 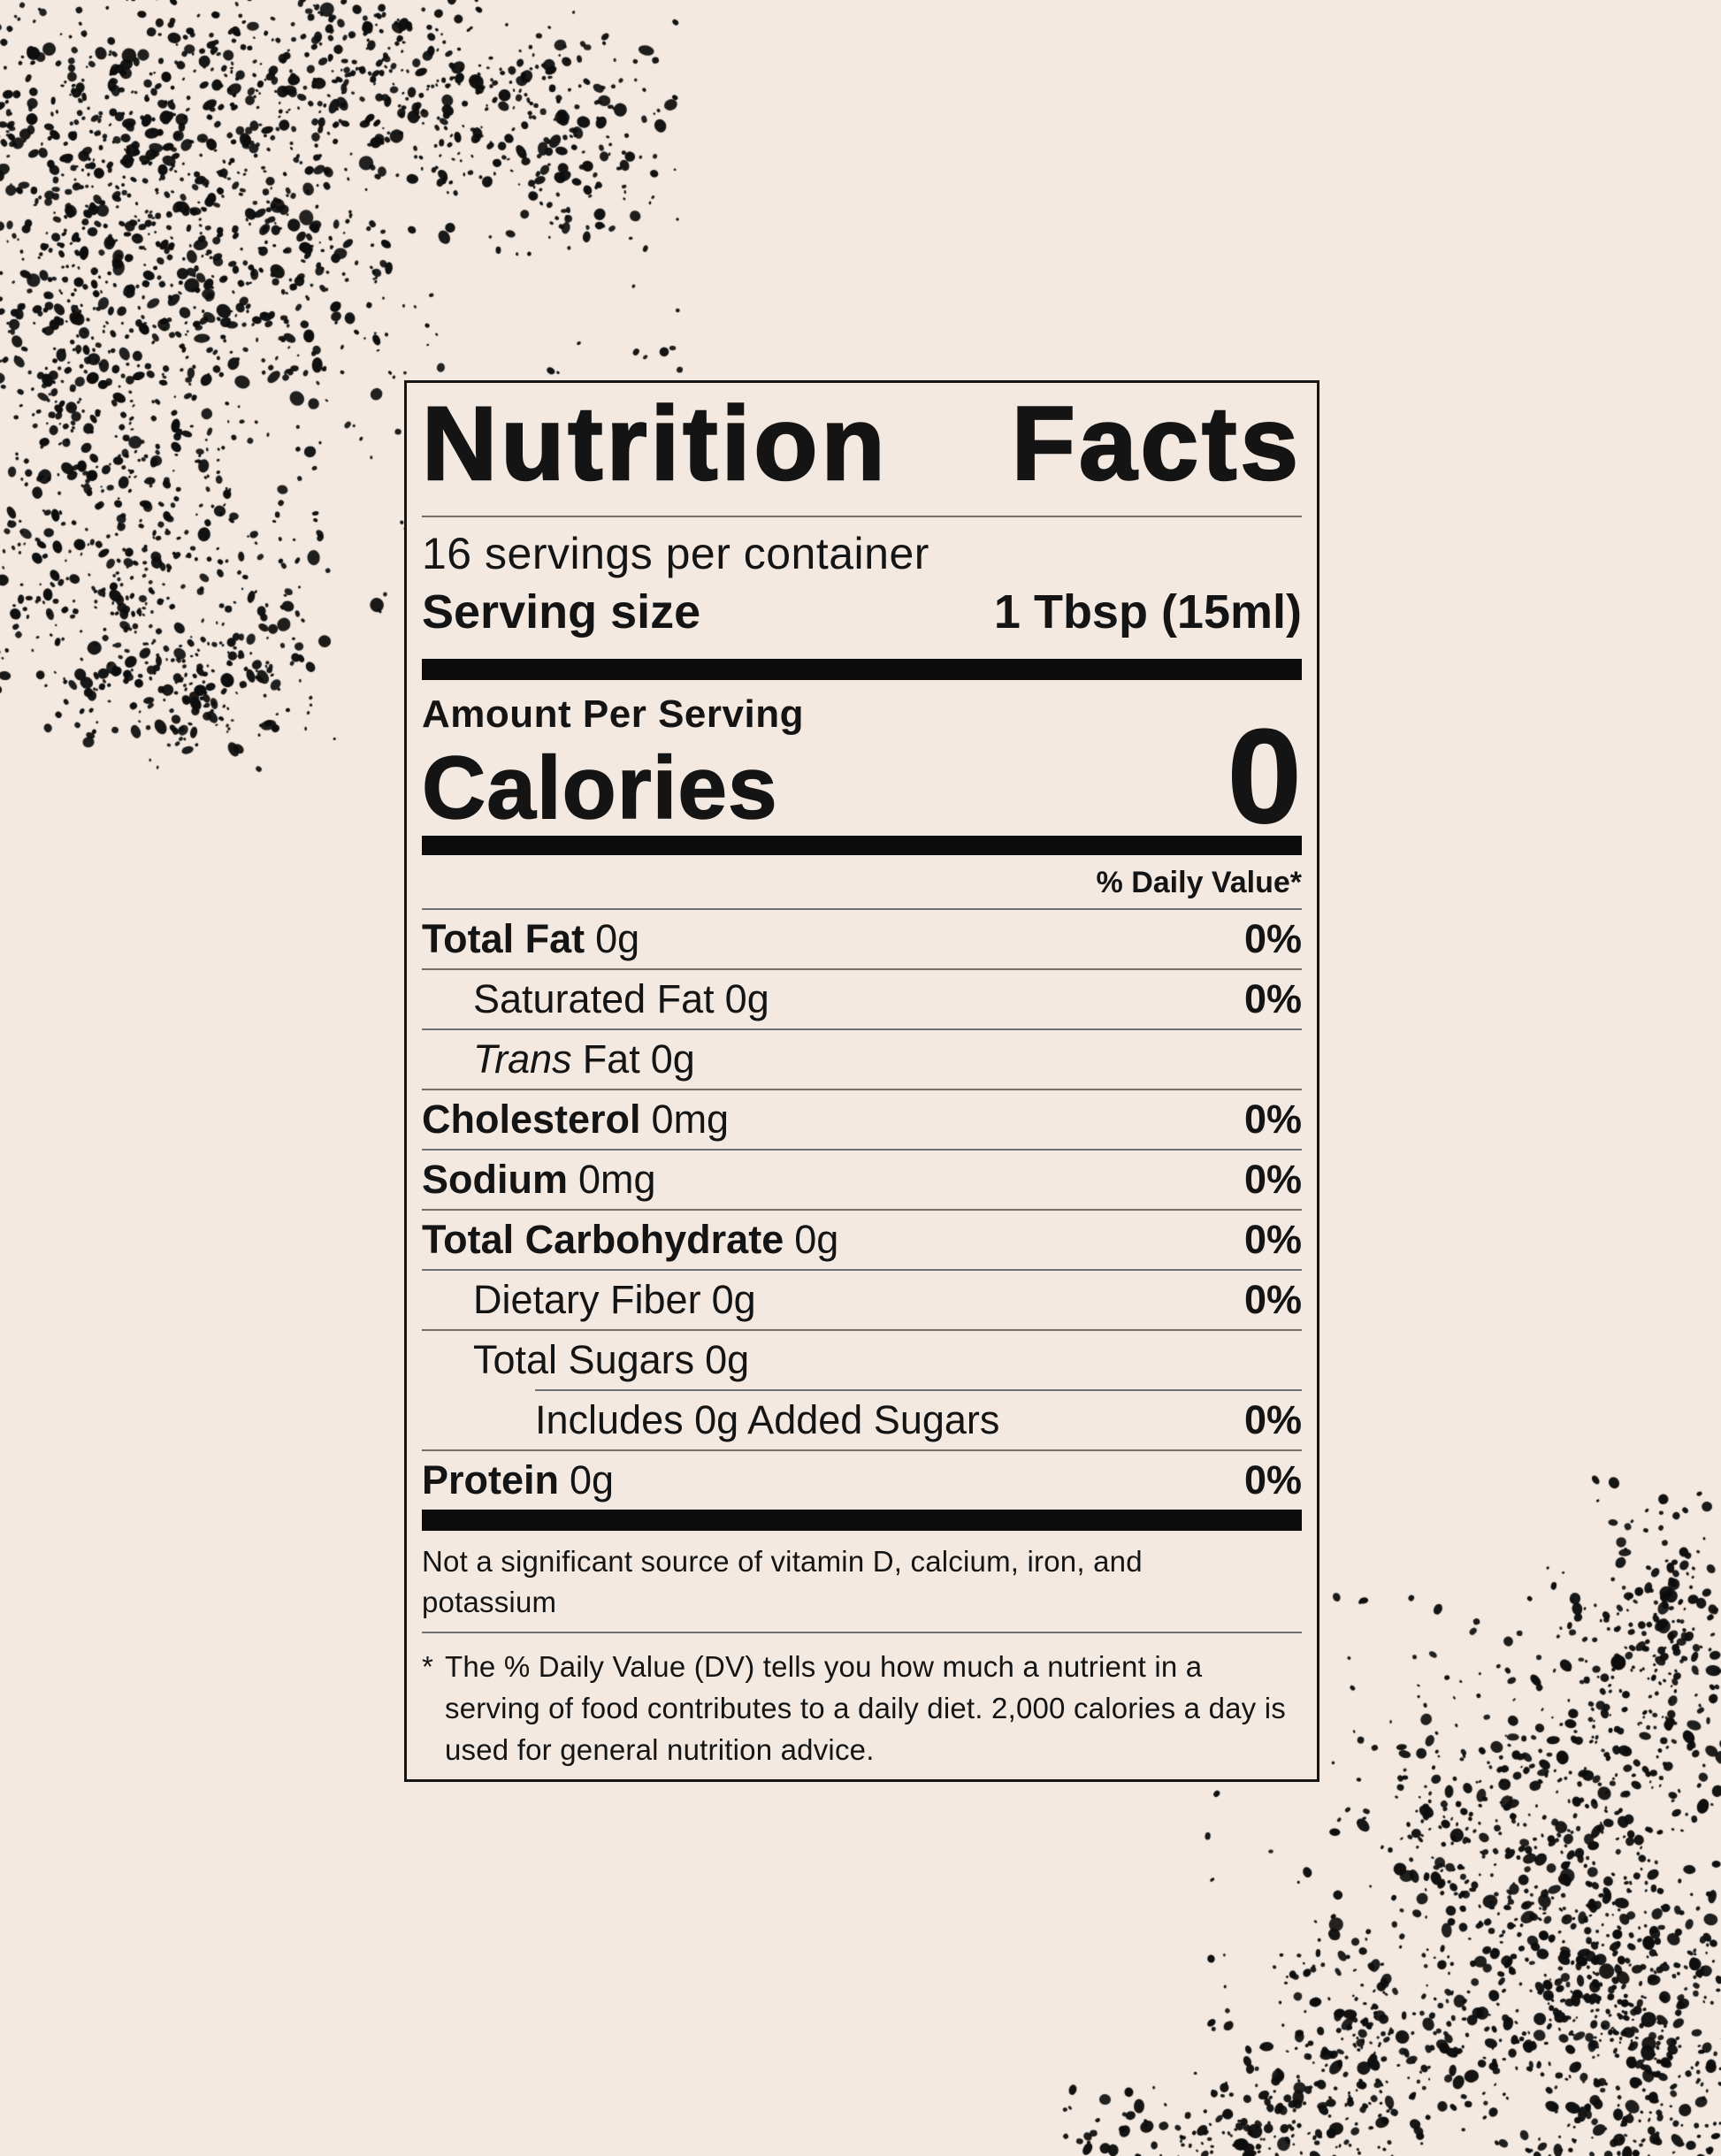 What do you see at coordinates (428, 1666) in the screenshot?
I see `asterisk-marker: *` at bounding box center [428, 1666].